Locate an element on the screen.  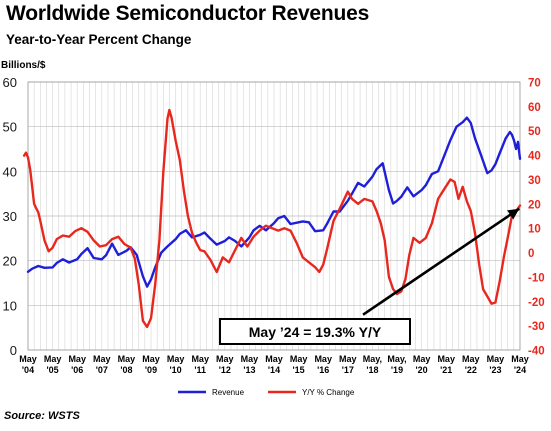
x-tick-label: '16 is located at coordinates (323, 370).